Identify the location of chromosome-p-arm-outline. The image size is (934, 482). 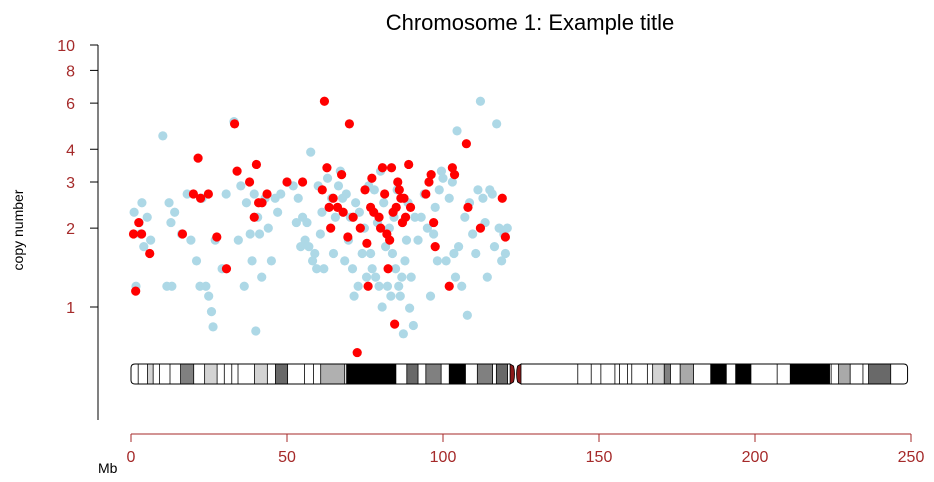
(320, 374).